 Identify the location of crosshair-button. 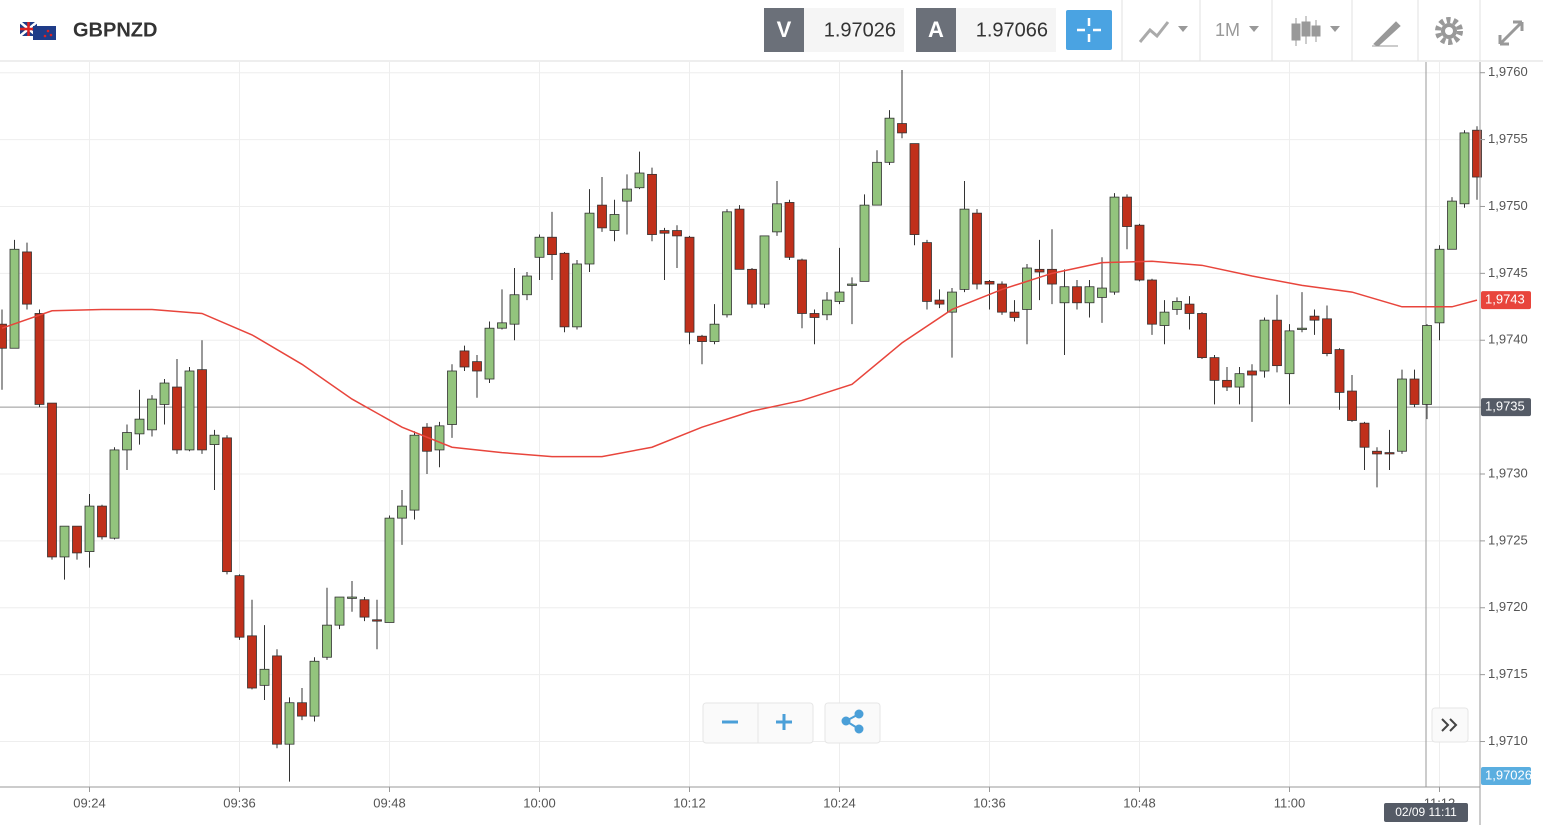
(1089, 30).